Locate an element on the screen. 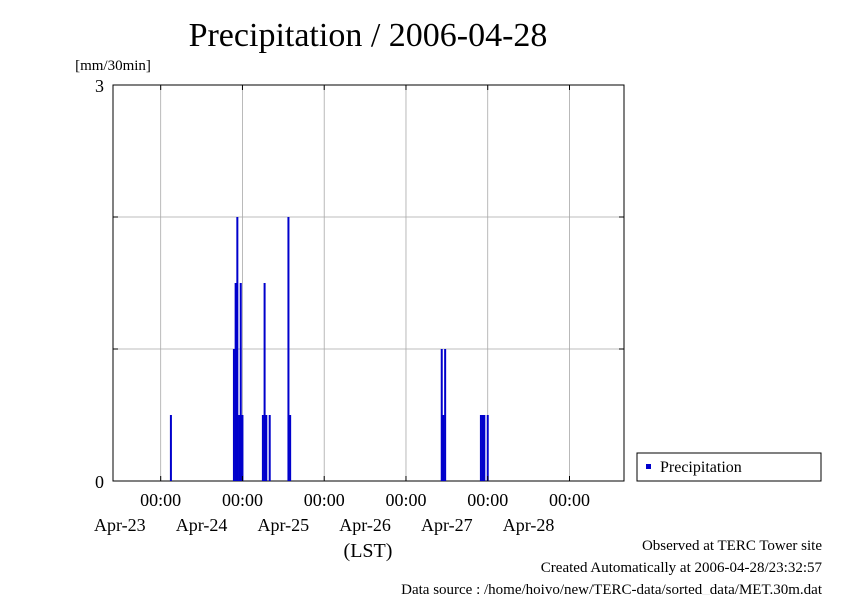 This screenshot has height=595, width=842. legend: Precipitation is located at coordinates (729, 467).